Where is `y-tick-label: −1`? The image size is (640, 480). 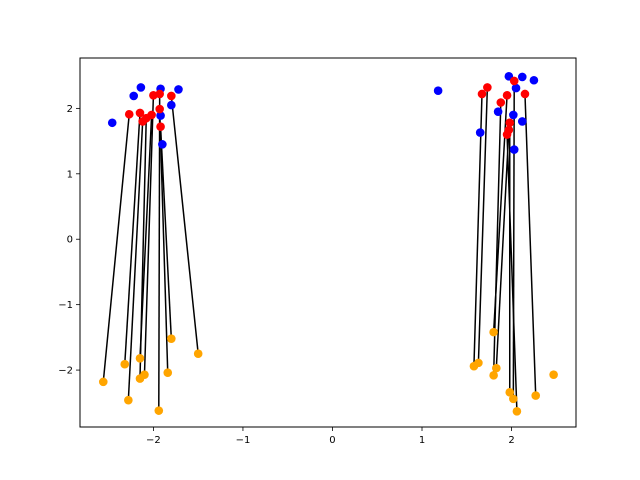 y-tick-label: −1 is located at coordinates (65, 305).